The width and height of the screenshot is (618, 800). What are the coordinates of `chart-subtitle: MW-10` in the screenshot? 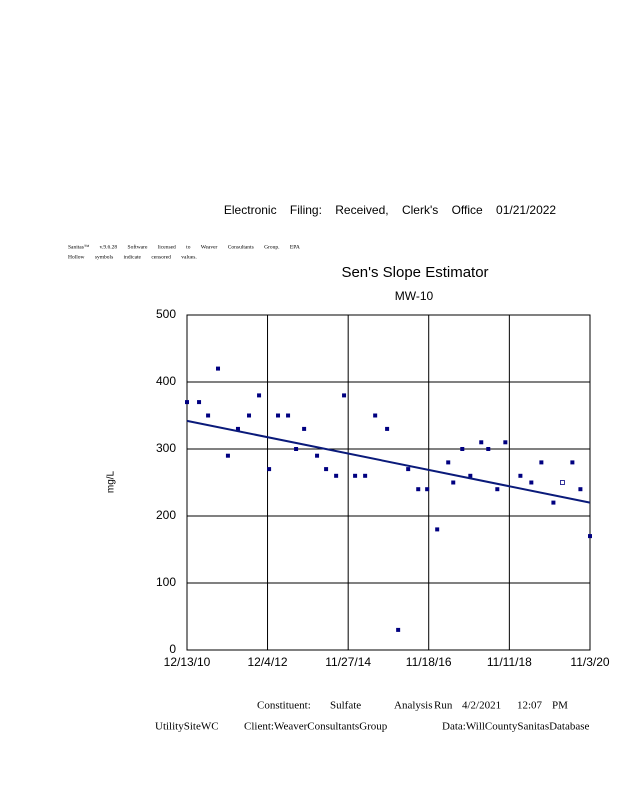 It's located at (414, 296).